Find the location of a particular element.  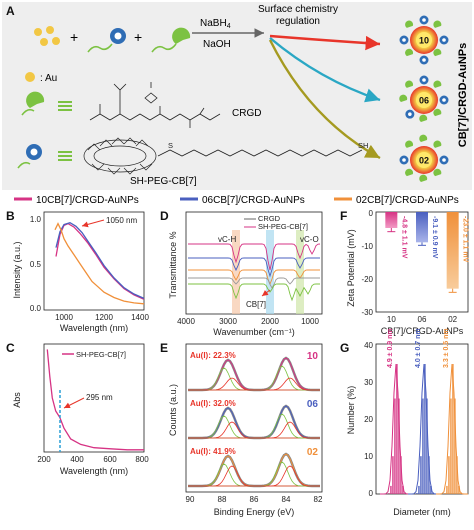

panel-c-peak-arrow is located at coordinates (74, 403).